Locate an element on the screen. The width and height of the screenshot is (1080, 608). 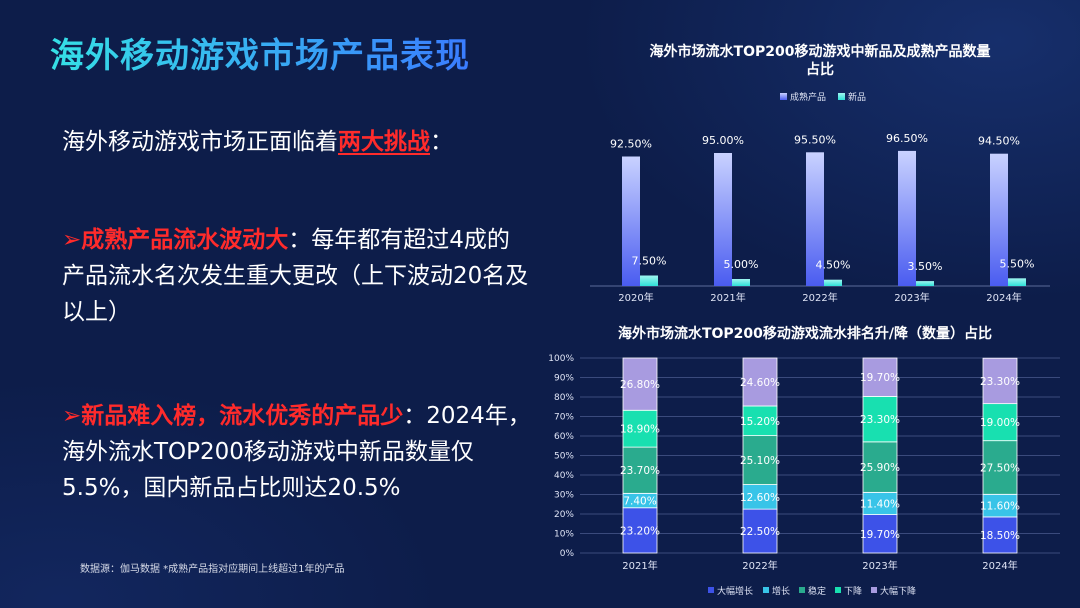
chart2-legend-label-4: 大幅下降 is located at coordinates (898, 591).